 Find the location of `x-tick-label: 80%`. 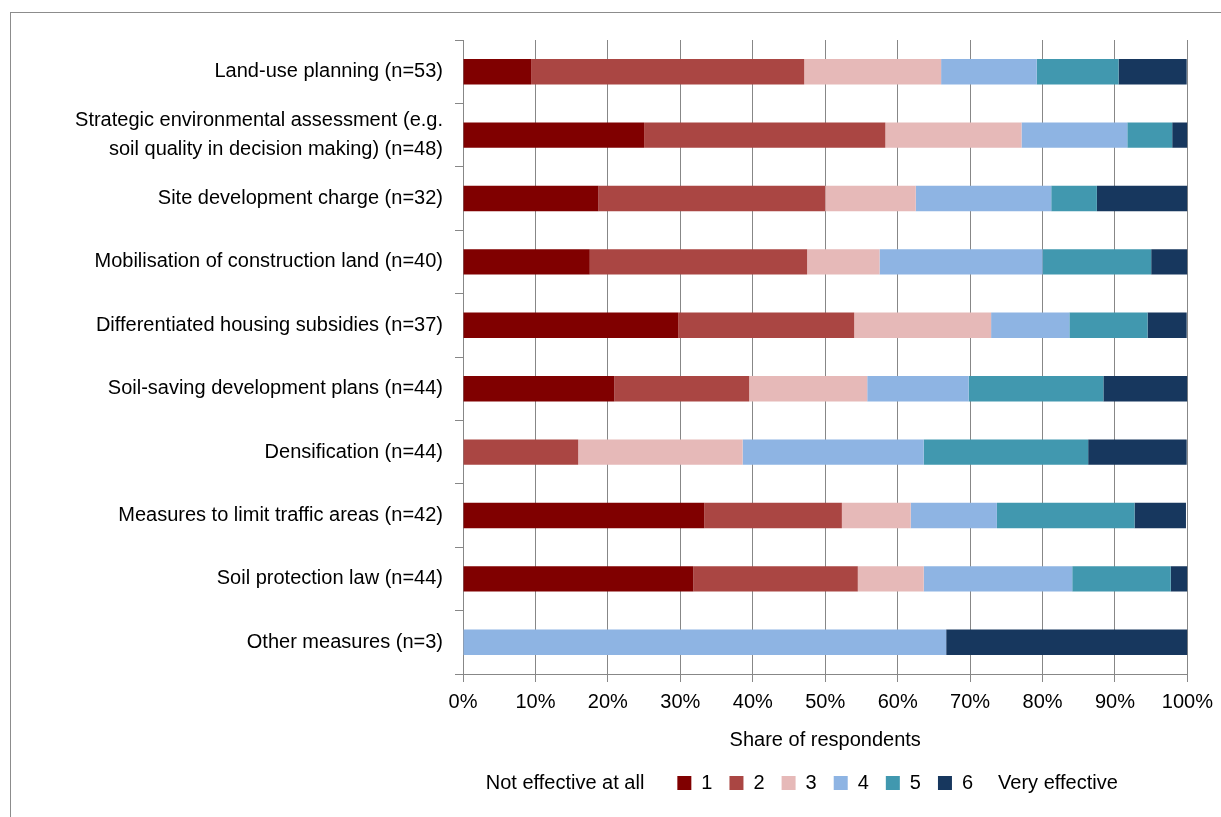

x-tick-label: 80% is located at coordinates (1042, 700).